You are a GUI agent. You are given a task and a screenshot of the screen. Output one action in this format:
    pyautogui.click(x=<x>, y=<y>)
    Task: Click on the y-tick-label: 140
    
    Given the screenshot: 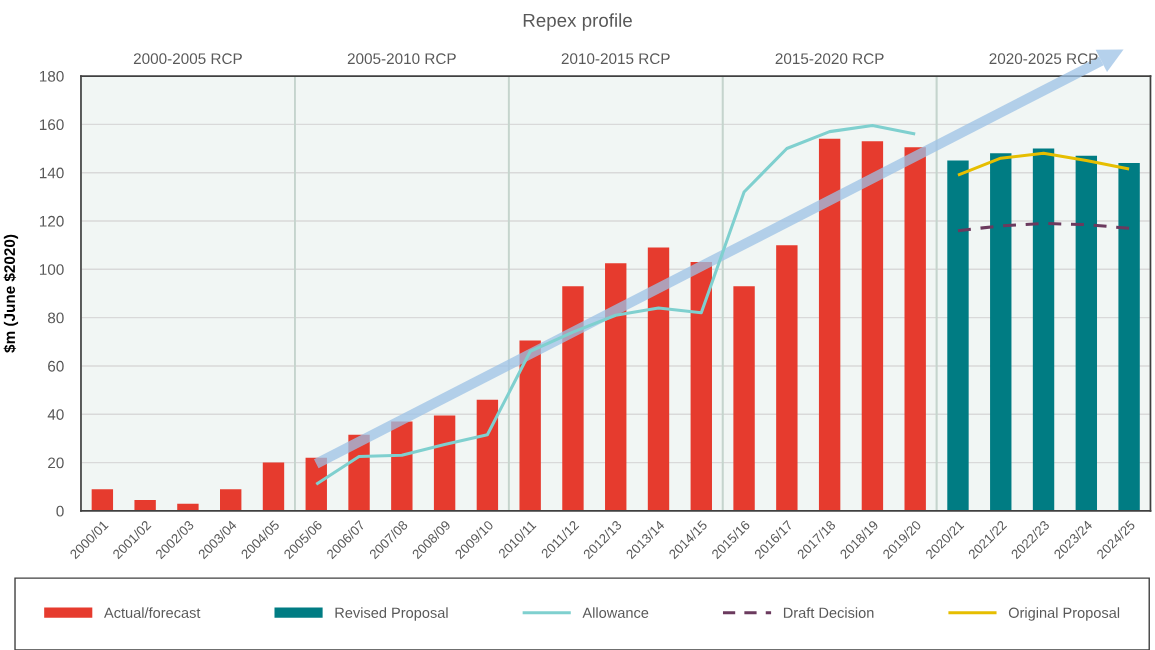 What is the action you would take?
    pyautogui.click(x=51, y=173)
    